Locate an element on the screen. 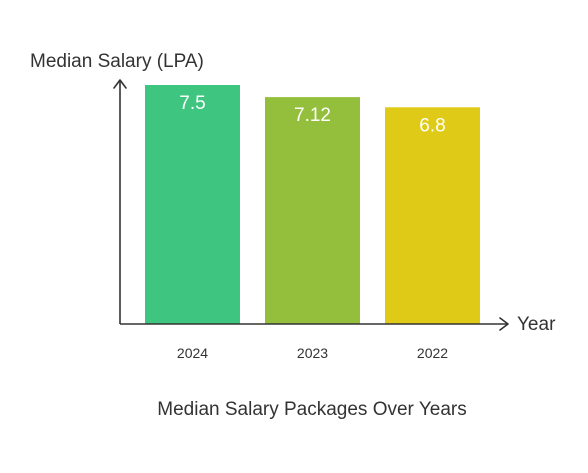 Image resolution: width=588 pixels, height=473 pixels. x-tick-label-2024: 2024 is located at coordinates (192, 353).